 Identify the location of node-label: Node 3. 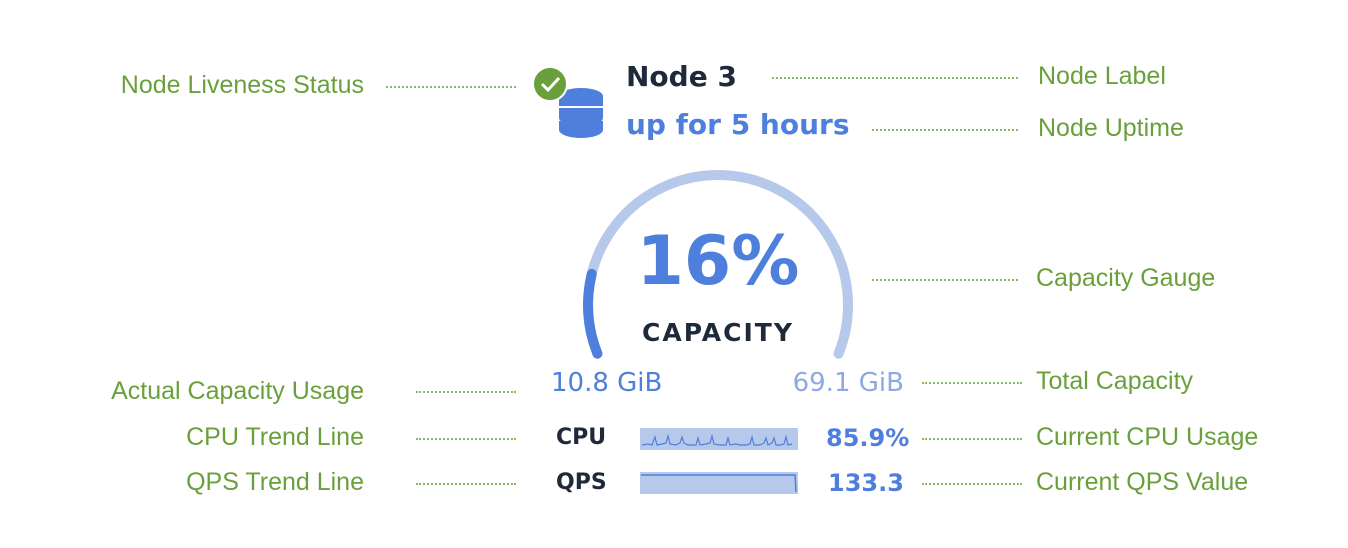
(681, 76).